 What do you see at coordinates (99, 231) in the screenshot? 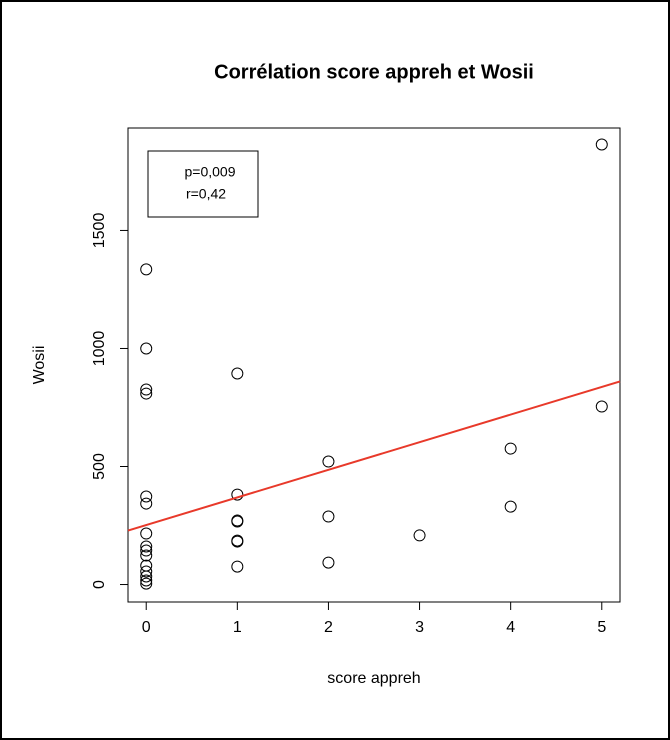
I see `y-tick-label: 1500` at bounding box center [99, 231].